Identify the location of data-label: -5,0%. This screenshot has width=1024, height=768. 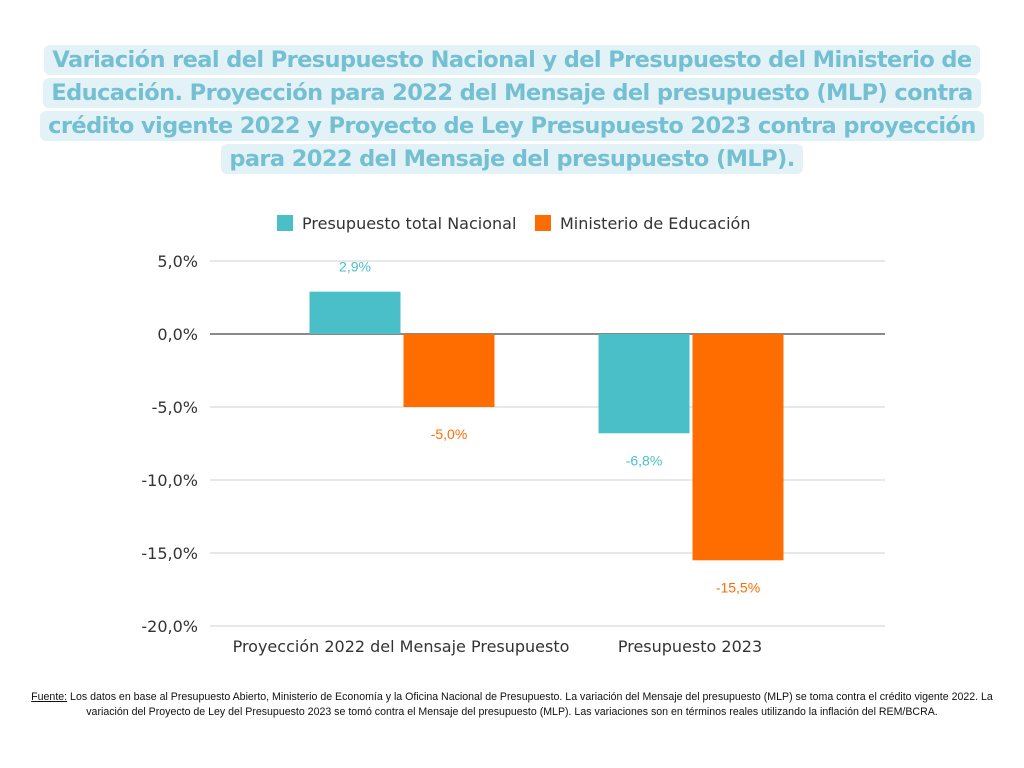
(449, 434).